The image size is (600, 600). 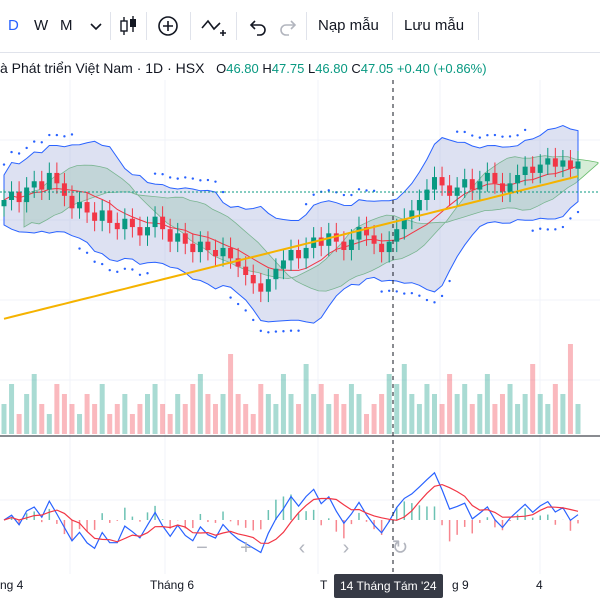 I want to click on interval-m-button: M, so click(x=66, y=25).